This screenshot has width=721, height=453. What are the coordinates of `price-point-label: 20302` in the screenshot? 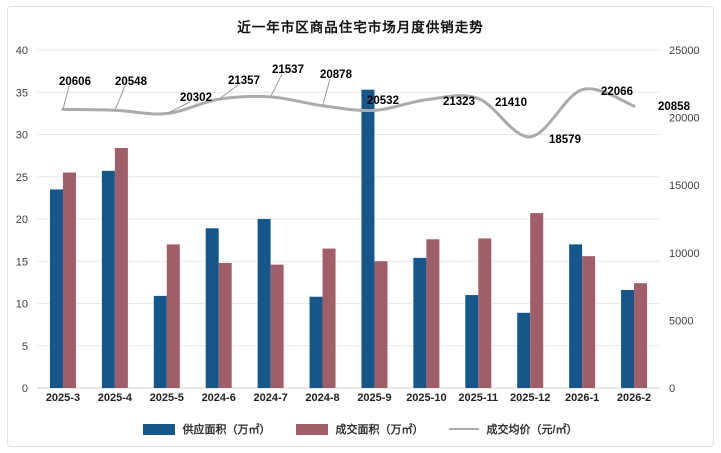 It's located at (196, 98).